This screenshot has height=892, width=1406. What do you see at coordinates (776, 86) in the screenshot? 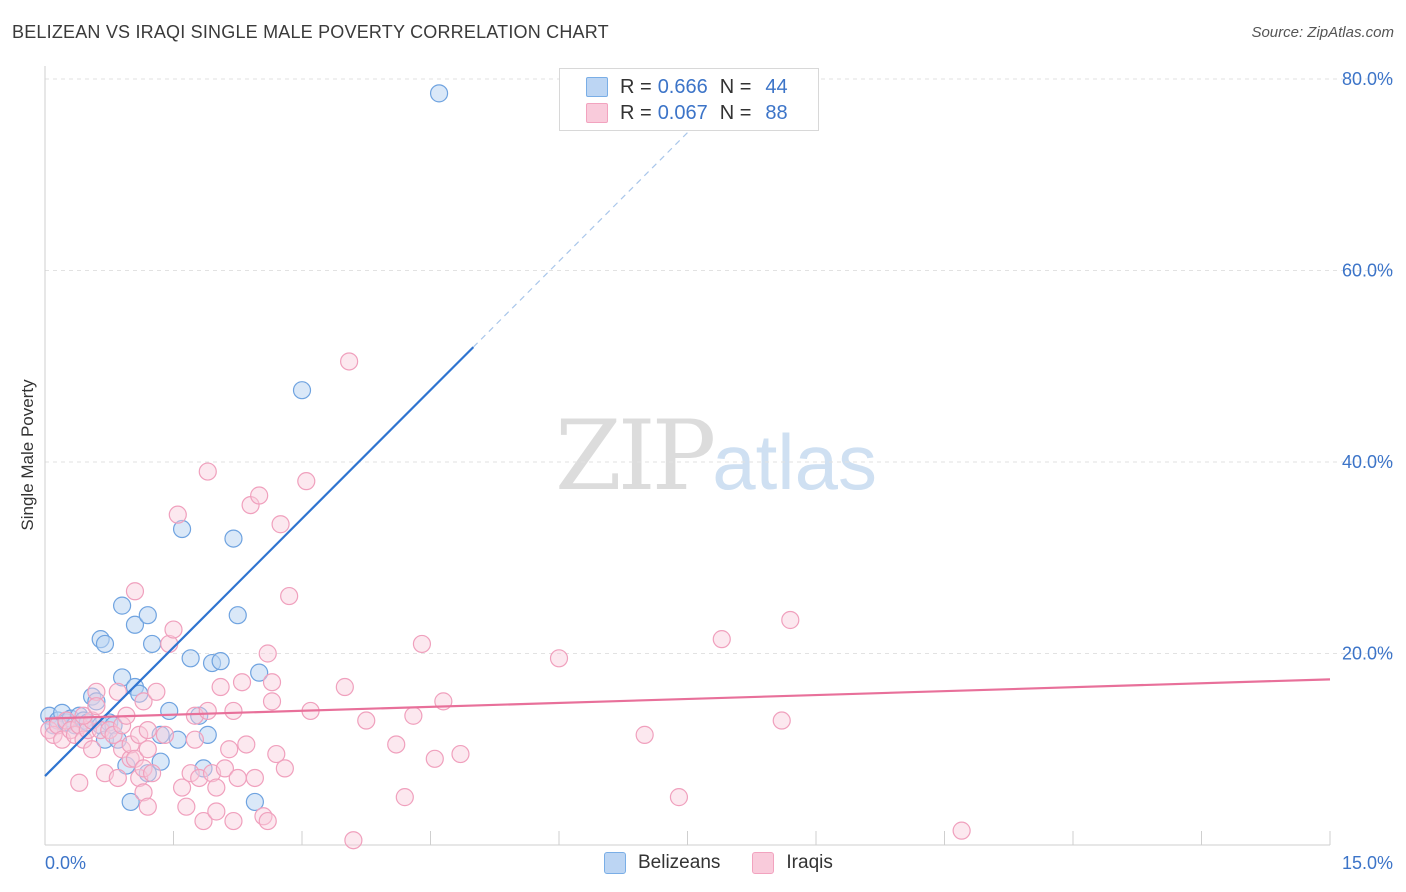
I see `legend-n-value: 44` at bounding box center [776, 86].